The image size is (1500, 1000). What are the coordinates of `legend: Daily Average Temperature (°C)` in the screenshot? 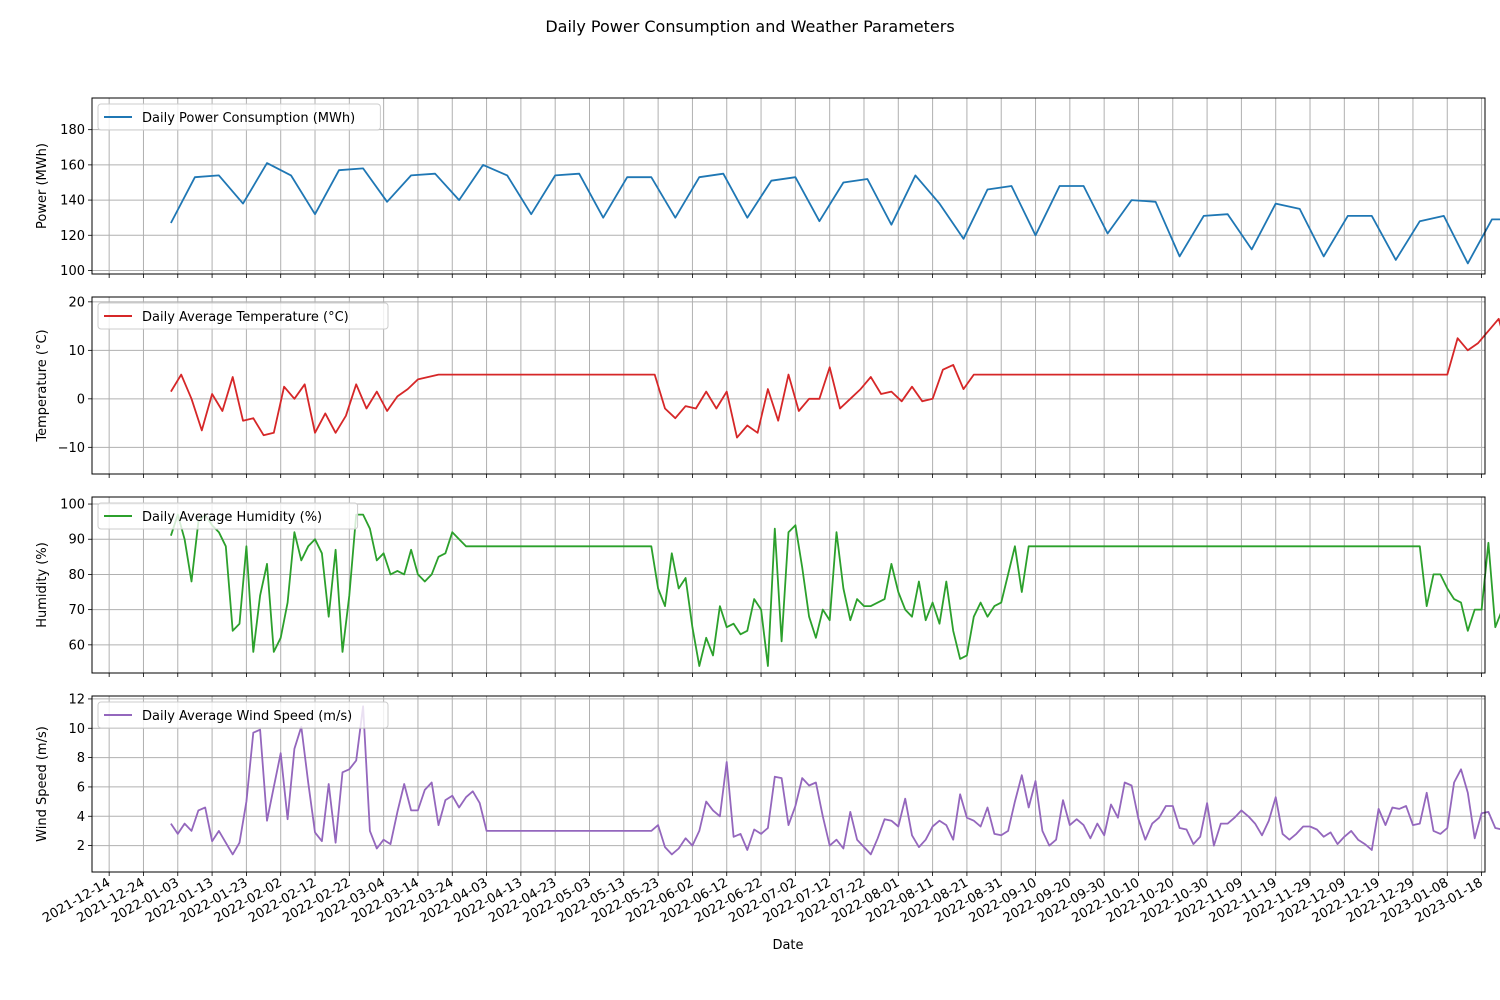 It's located at (243, 316).